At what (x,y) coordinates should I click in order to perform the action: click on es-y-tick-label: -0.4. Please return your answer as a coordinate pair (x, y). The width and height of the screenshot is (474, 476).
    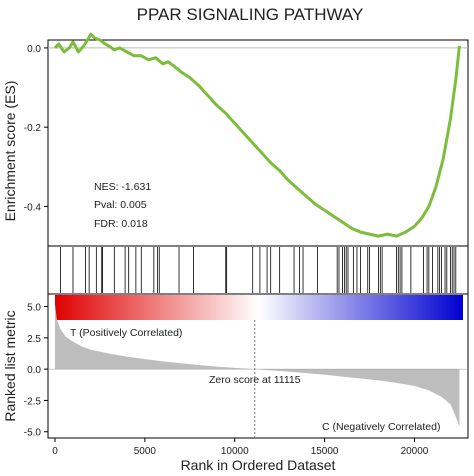
    Looking at the image, I should click on (33, 207).